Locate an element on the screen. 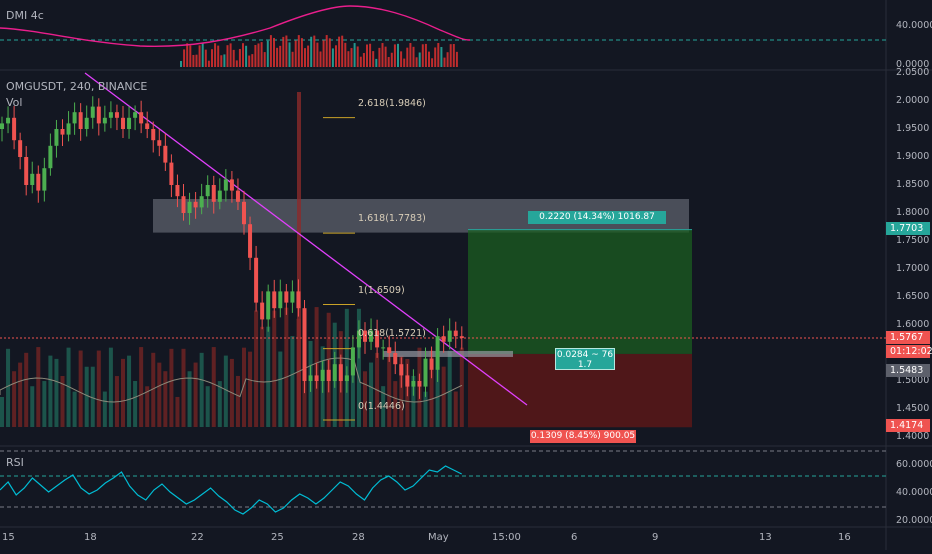 This screenshot has width=932, height=554. x-axis-label: 15:00 is located at coordinates (506, 537).